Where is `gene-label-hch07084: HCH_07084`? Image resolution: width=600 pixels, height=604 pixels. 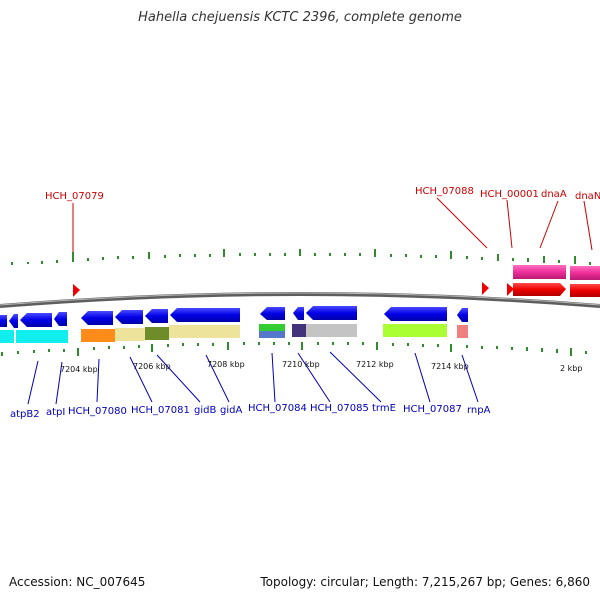
gene-label-hch07084: HCH_07084 is located at coordinates (277, 408).